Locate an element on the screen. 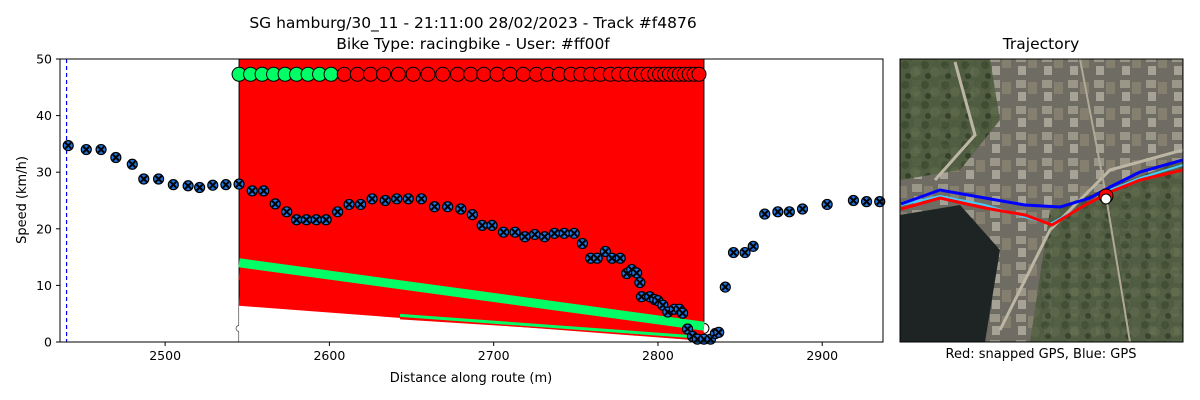 This screenshot has width=1200, height=400. top-markers-layer is located at coordinates (469, 74).